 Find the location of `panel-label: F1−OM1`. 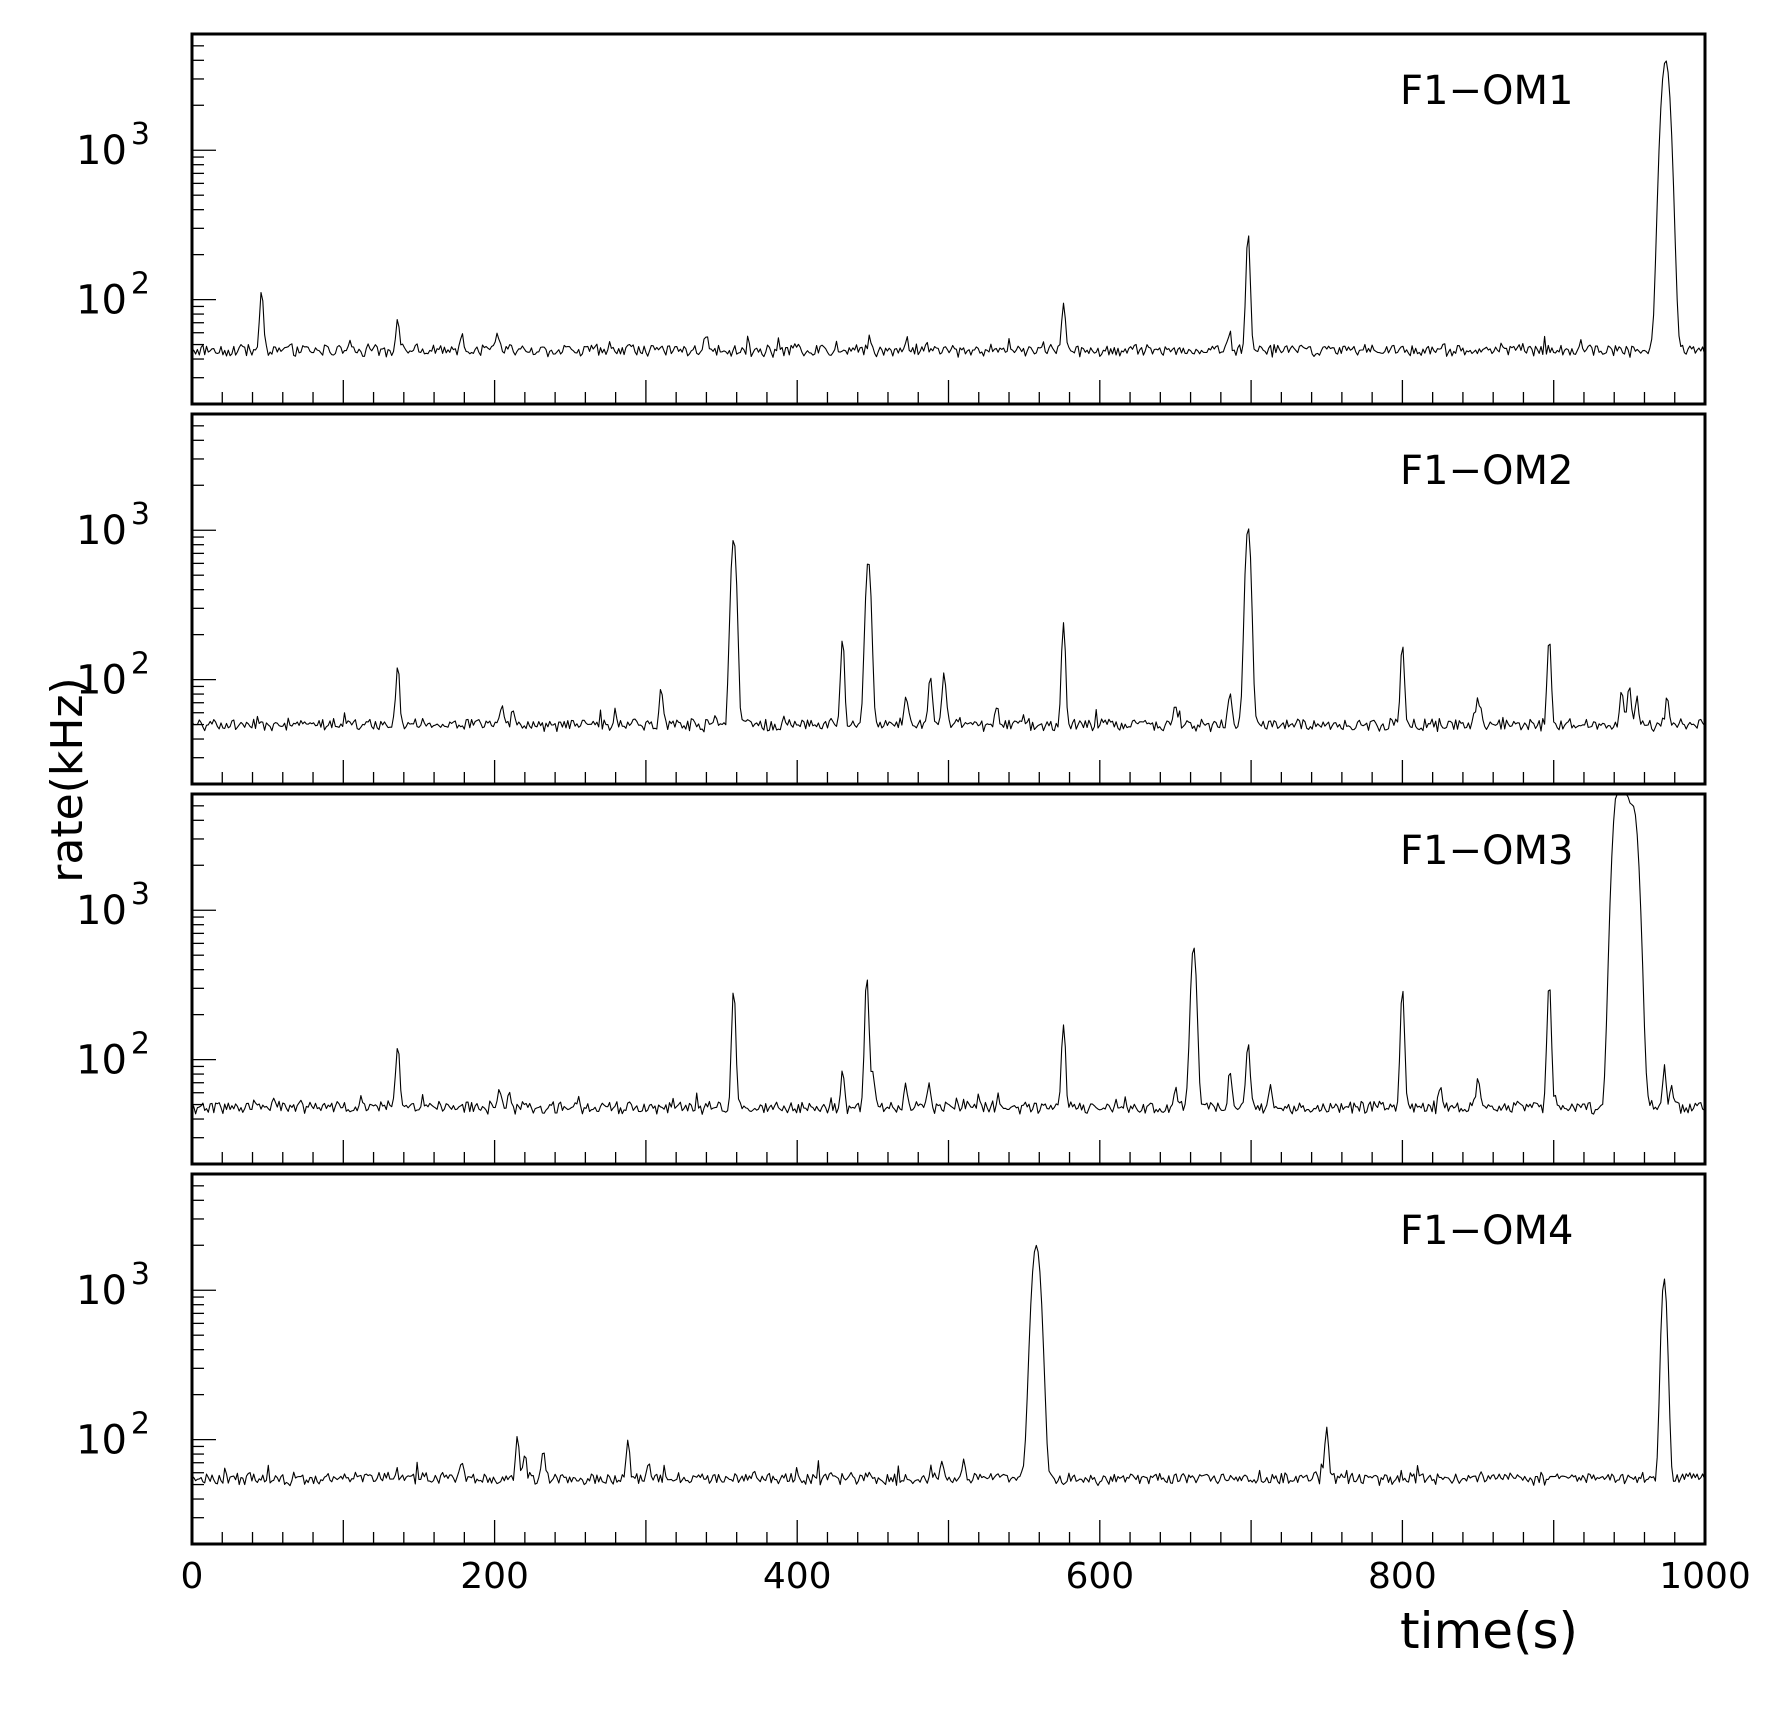

panel-label: F1−OM1 is located at coordinates (1486, 91).